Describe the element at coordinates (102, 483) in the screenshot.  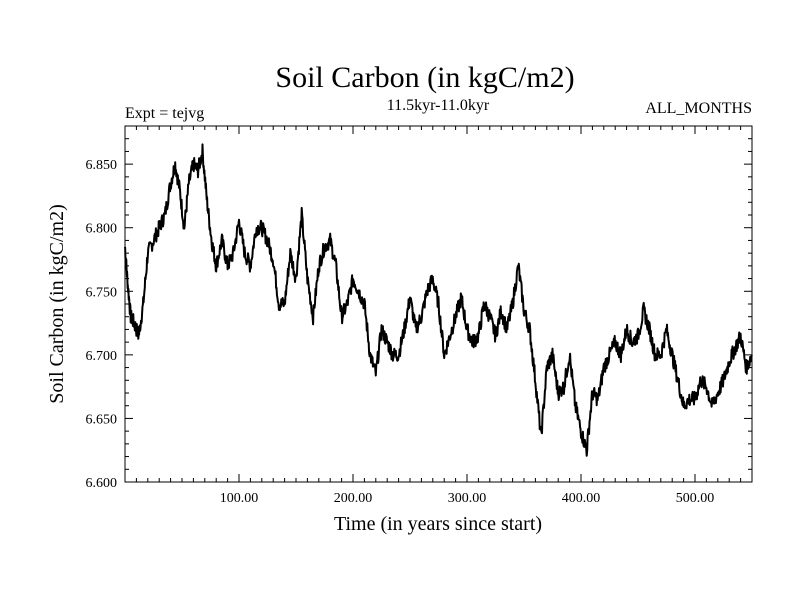
I see `y-tick-label: 6.600` at that location.